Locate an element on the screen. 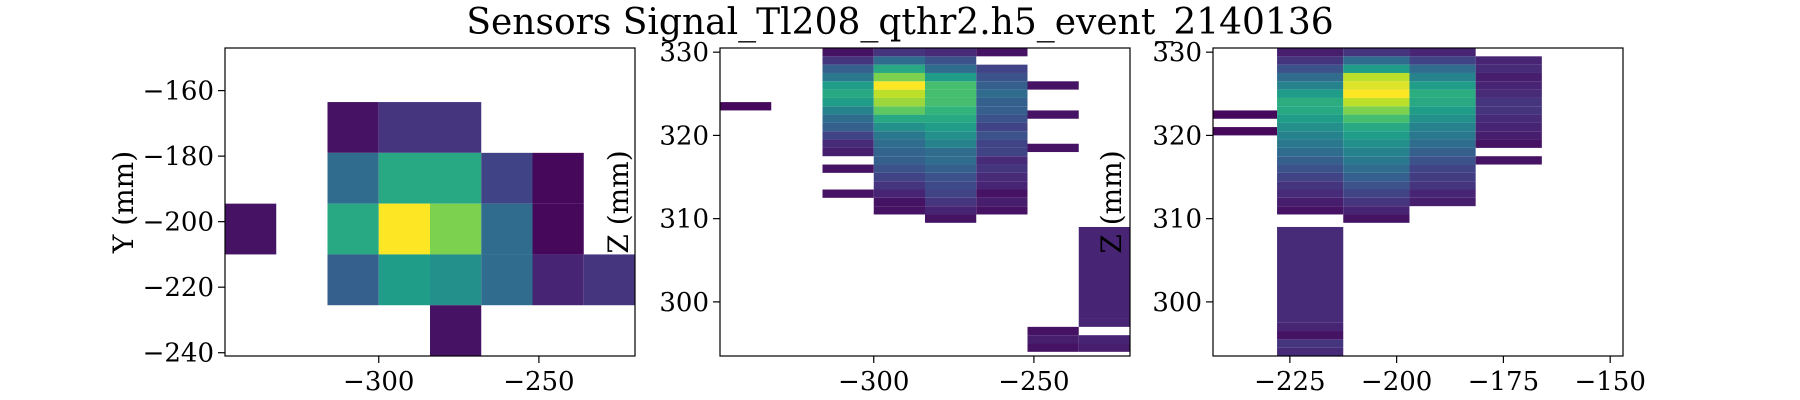  y-tick-label: 320 is located at coordinates (1177, 136).